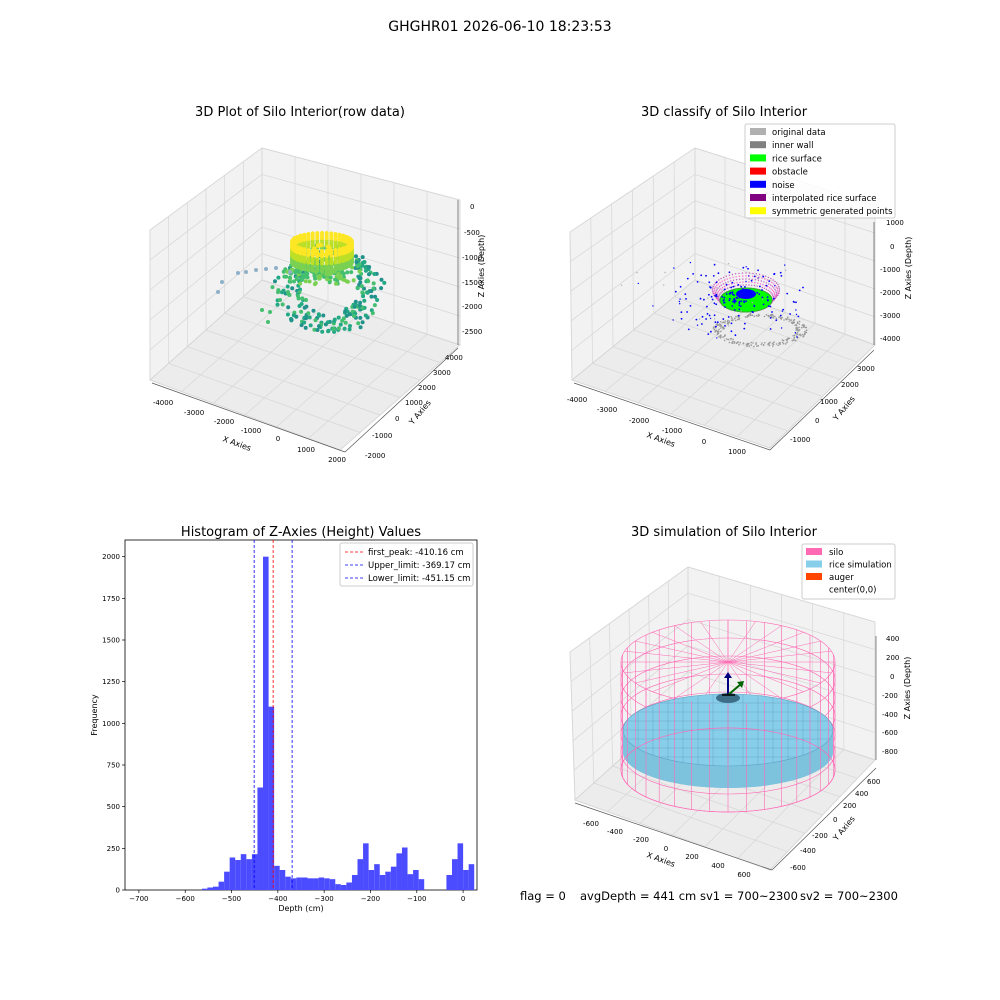  I want to click on legend-label: obstacle, so click(790, 173).